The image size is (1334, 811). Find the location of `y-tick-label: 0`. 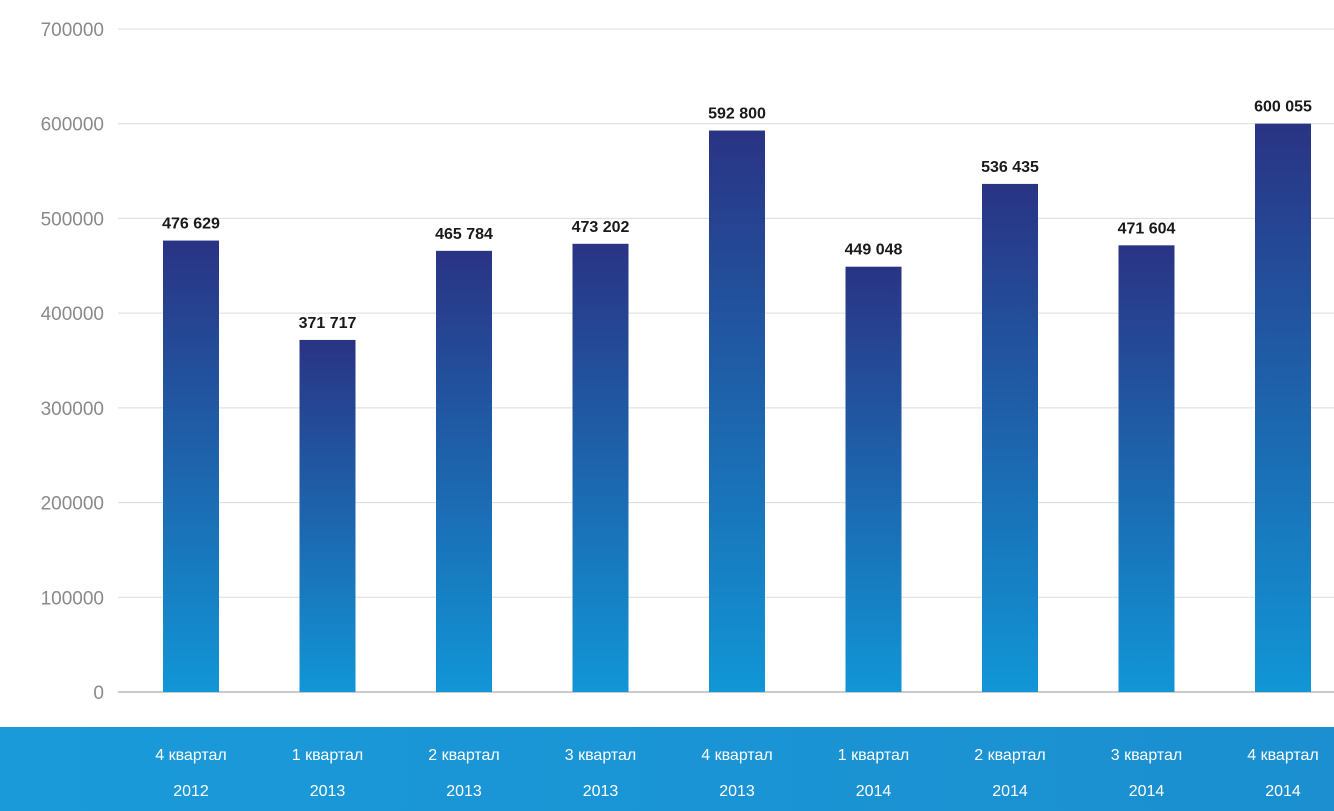

y-tick-label: 0 is located at coordinates (98, 693).